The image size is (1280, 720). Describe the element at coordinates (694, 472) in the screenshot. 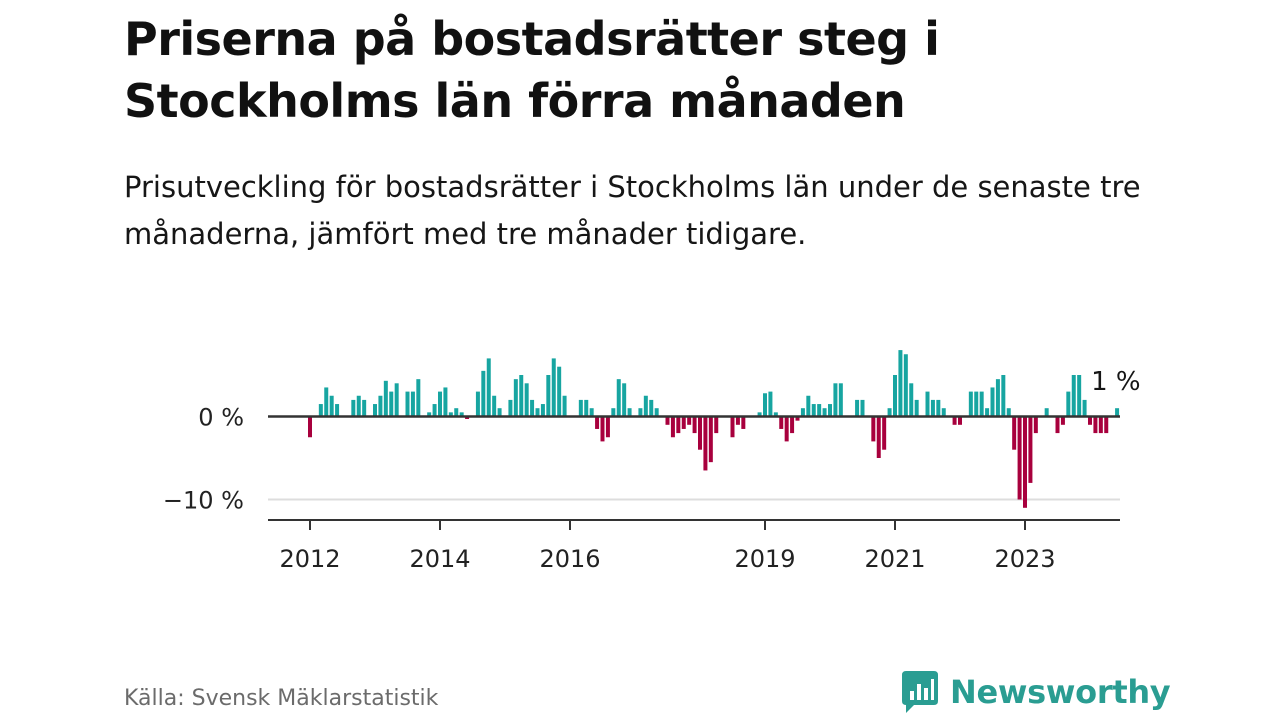

I see `axis-layer` at that location.